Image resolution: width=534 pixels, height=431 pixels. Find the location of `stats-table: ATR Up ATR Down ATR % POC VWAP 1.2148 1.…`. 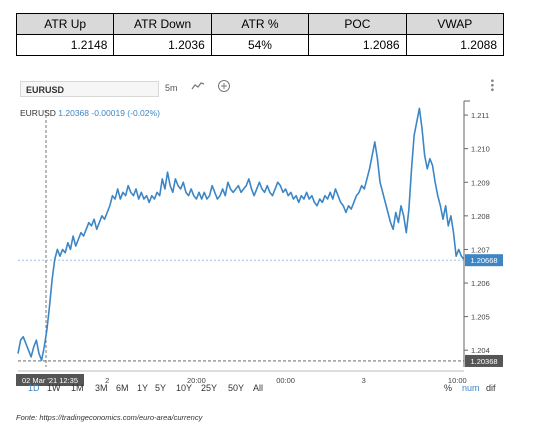

stats-table: ATR Up ATR Down ATR % POC VWAP 1.2148 1.… is located at coordinates (260, 34).